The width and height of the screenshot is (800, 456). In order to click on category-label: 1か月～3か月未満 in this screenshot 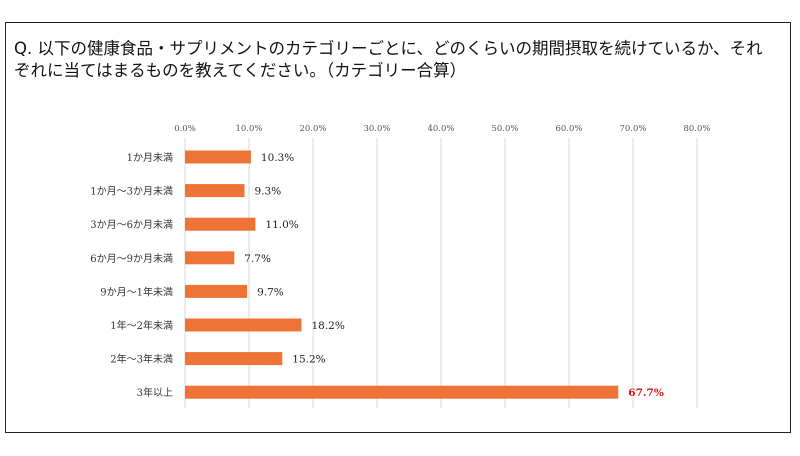, I will do `click(131, 192)`.